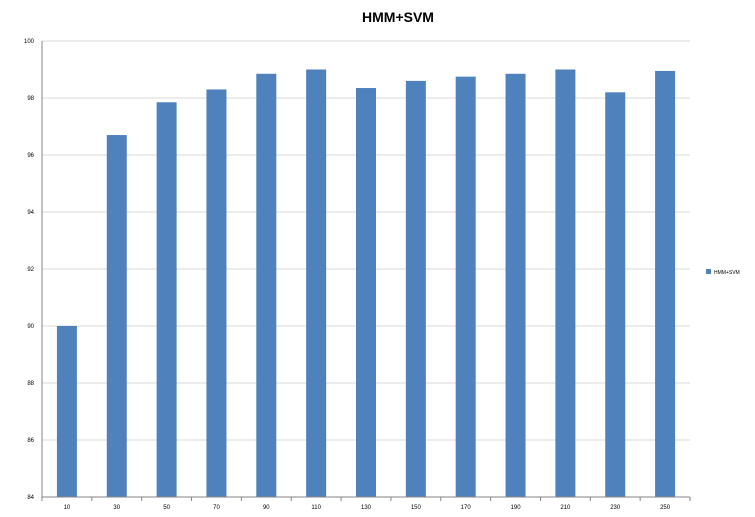  I want to click on y-axis-ticks: 84 86 88 90 92 94 96 98 100, so click(29, 270).